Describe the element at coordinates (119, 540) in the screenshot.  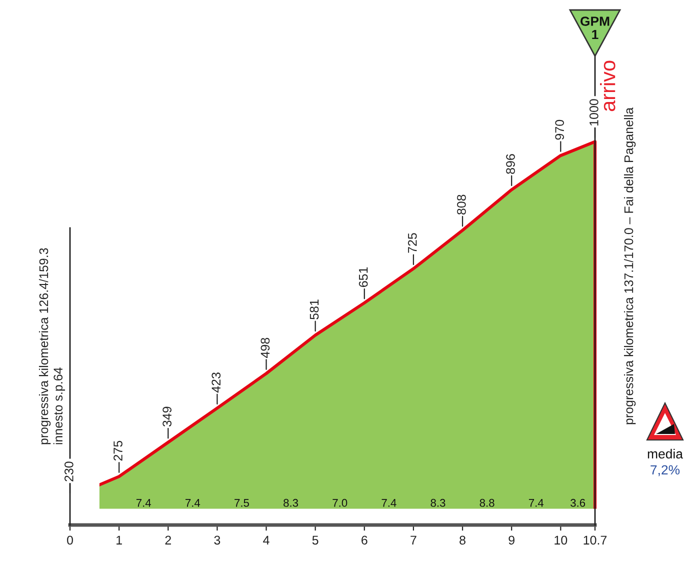
I see `x-tick-label: 1` at that location.